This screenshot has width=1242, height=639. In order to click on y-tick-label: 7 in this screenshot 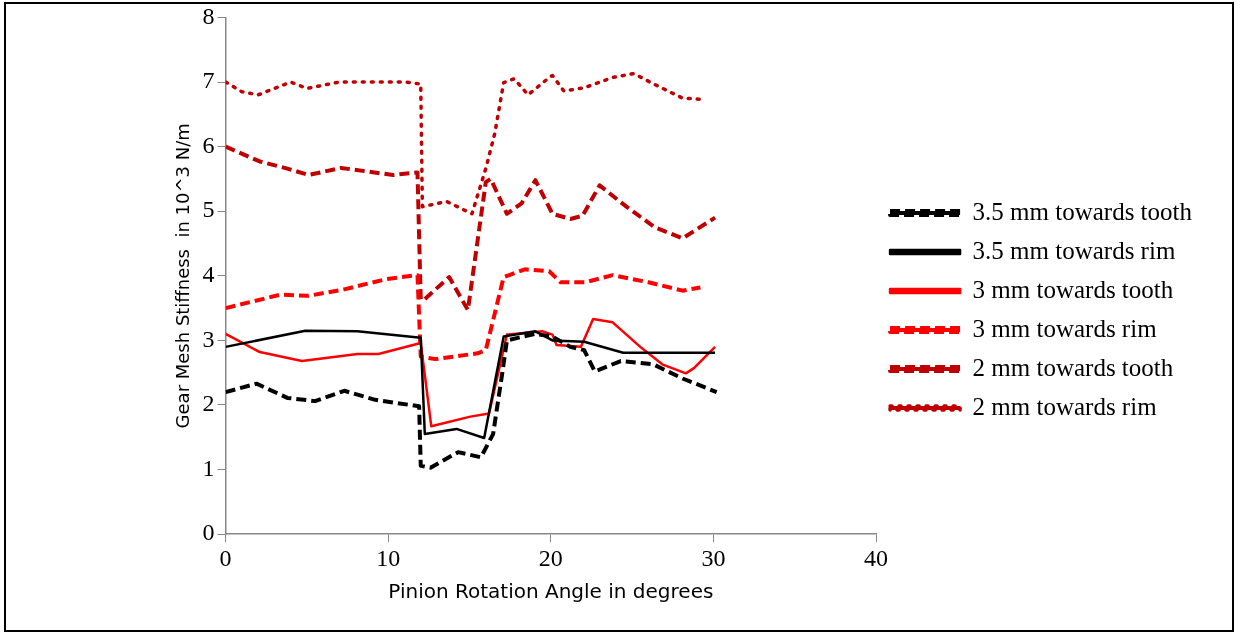, I will do `click(208, 80)`.